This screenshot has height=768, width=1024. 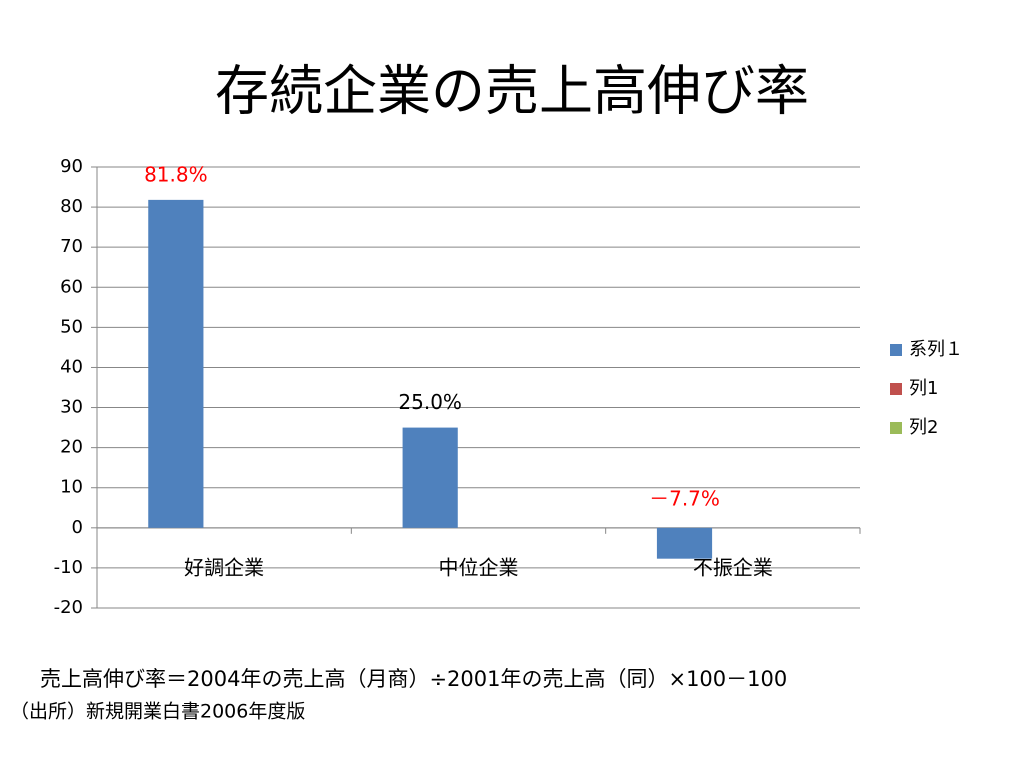 I want to click on y-tick-label: 40, so click(x=71, y=366).